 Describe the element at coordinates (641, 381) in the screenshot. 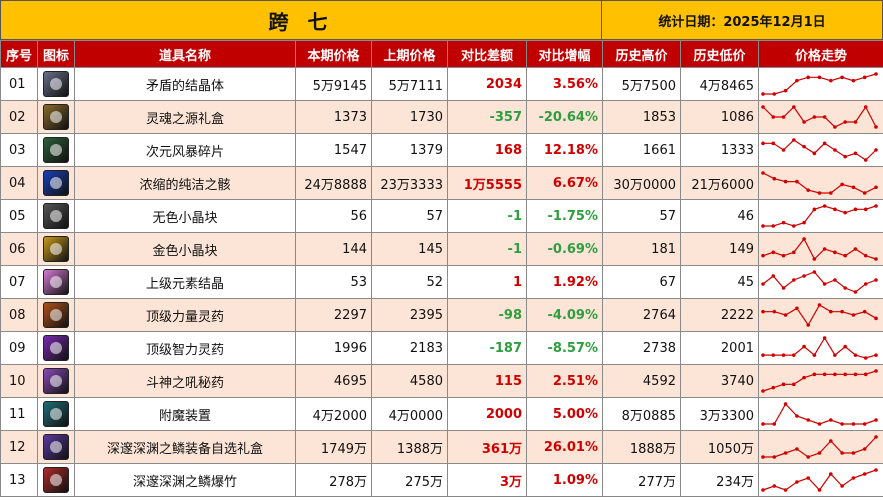

I see `historical-high: 4592` at that location.